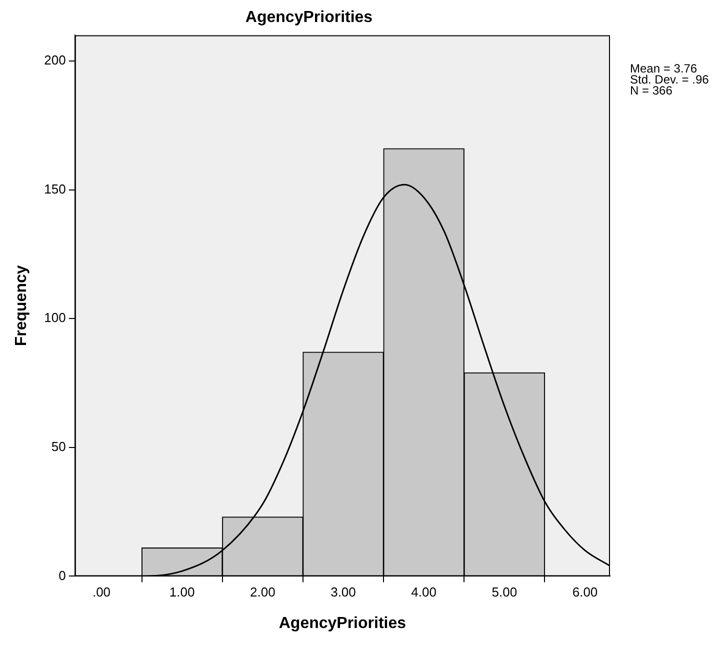 The image size is (728, 647). Describe the element at coordinates (182, 592) in the screenshot. I see `x-tick-label: 1.00` at that location.